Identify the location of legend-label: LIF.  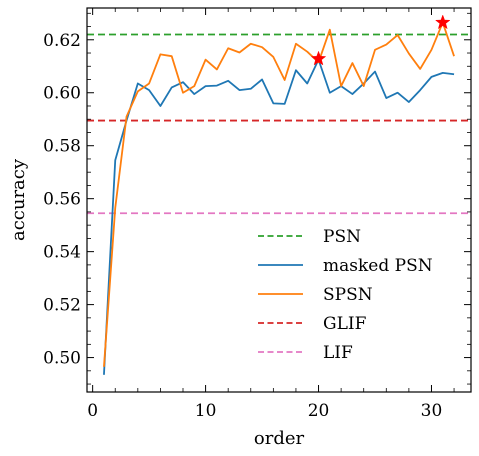
(338, 353).